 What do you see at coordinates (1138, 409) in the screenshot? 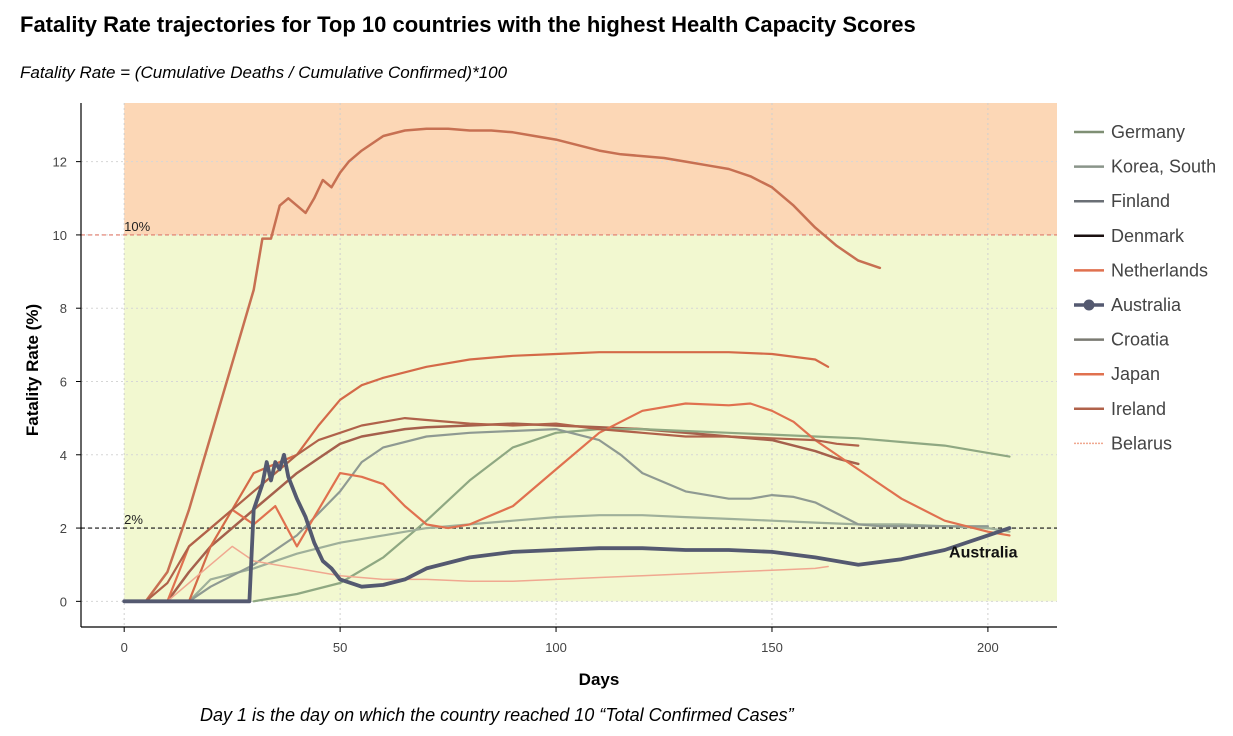
I see `legend-label-8: Ireland` at bounding box center [1138, 409].